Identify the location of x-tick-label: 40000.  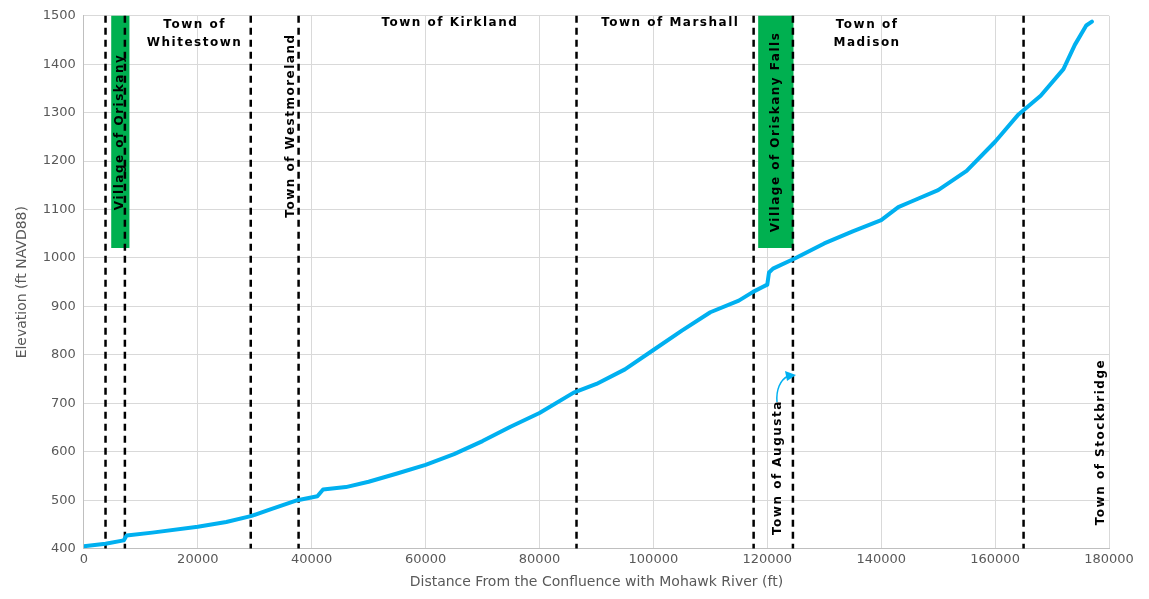
(312, 558).